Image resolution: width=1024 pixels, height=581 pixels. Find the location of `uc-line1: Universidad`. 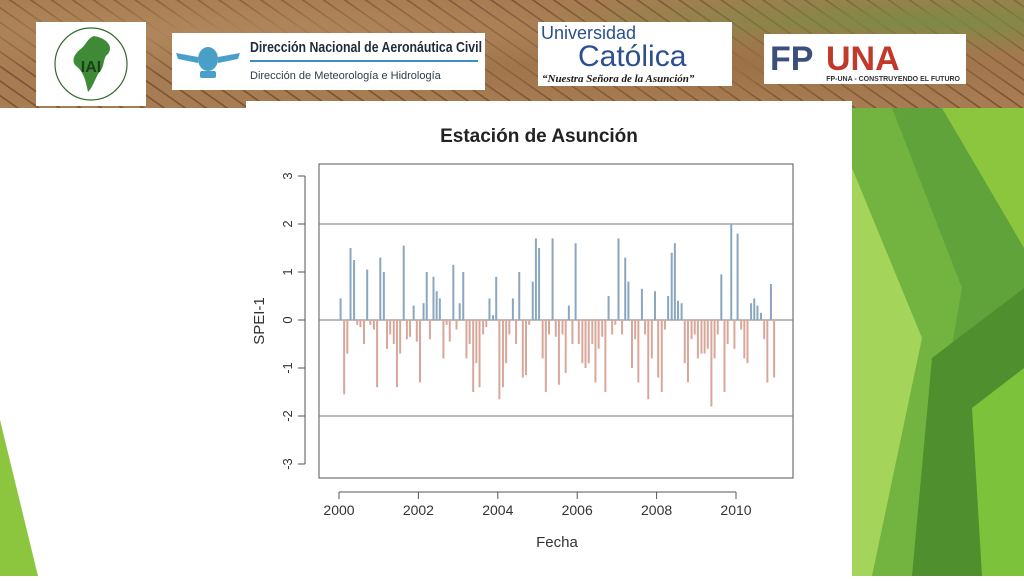

uc-line1: Universidad is located at coordinates (588, 33).